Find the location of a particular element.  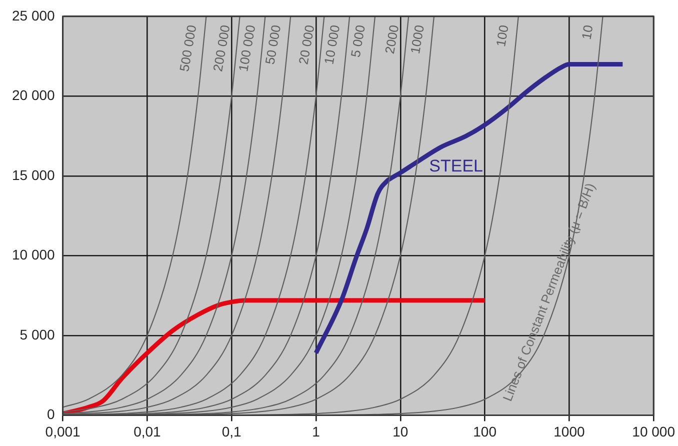

x-tick-label: 0,01 is located at coordinates (148, 431).